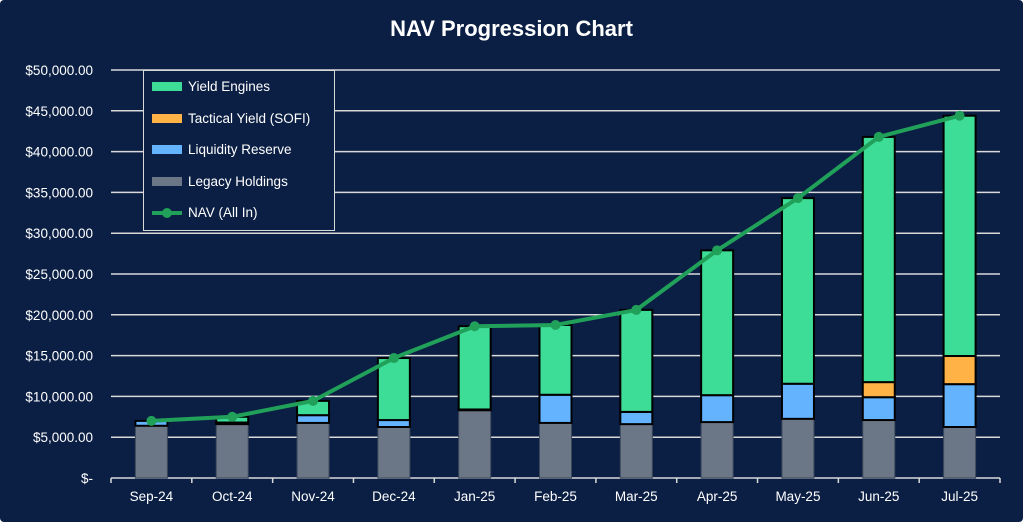 The image size is (1023, 522). Describe the element at coordinates (313, 496) in the screenshot. I see `x-tick-label: Nov-24` at that location.